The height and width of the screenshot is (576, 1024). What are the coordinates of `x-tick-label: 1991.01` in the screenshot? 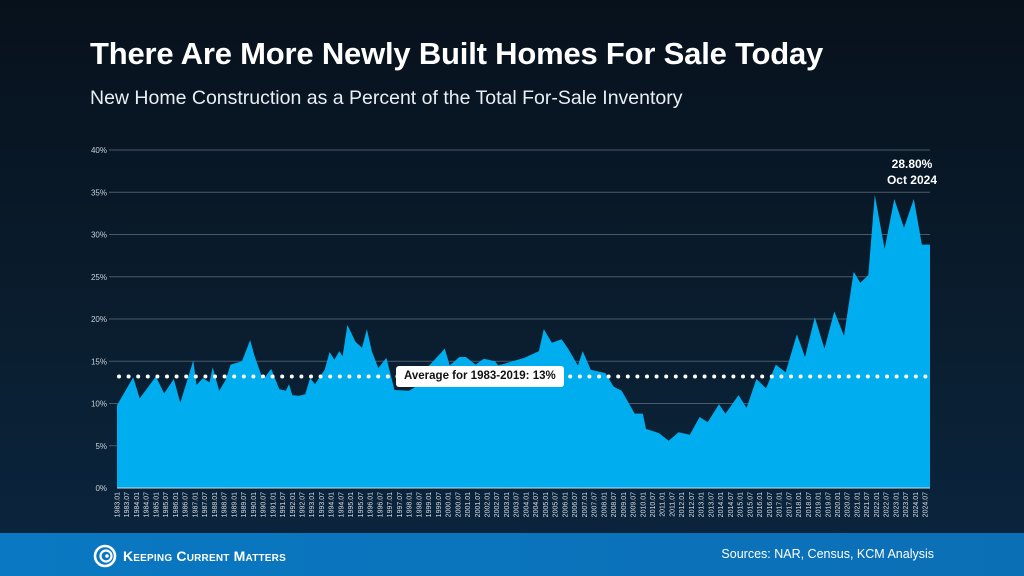 It's located at (273, 504).